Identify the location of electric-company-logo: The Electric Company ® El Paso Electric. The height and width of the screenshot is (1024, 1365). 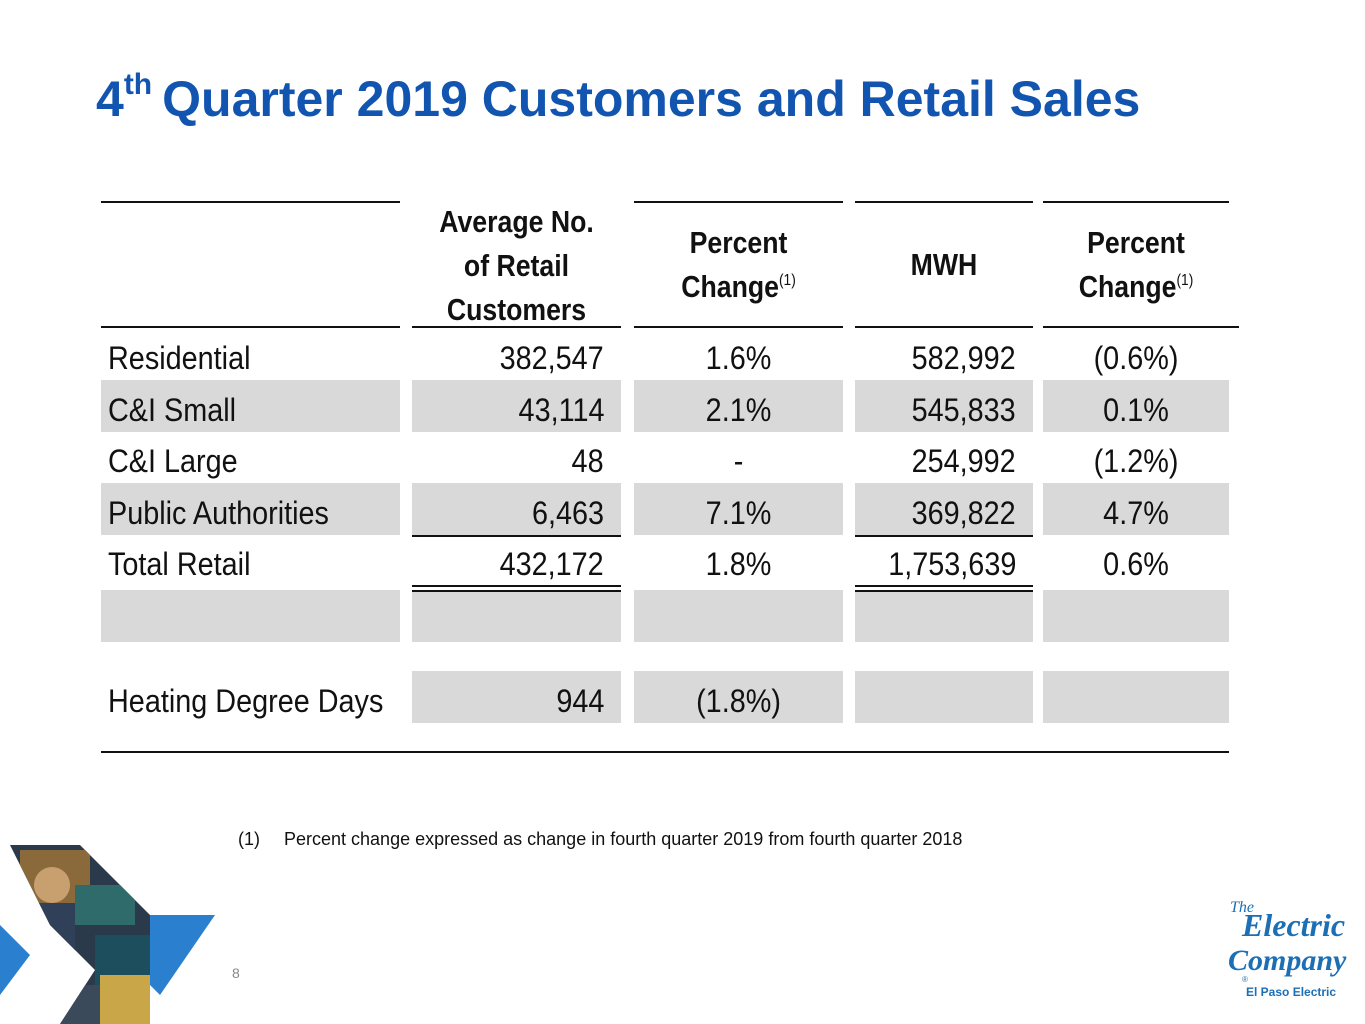
(1287, 949).